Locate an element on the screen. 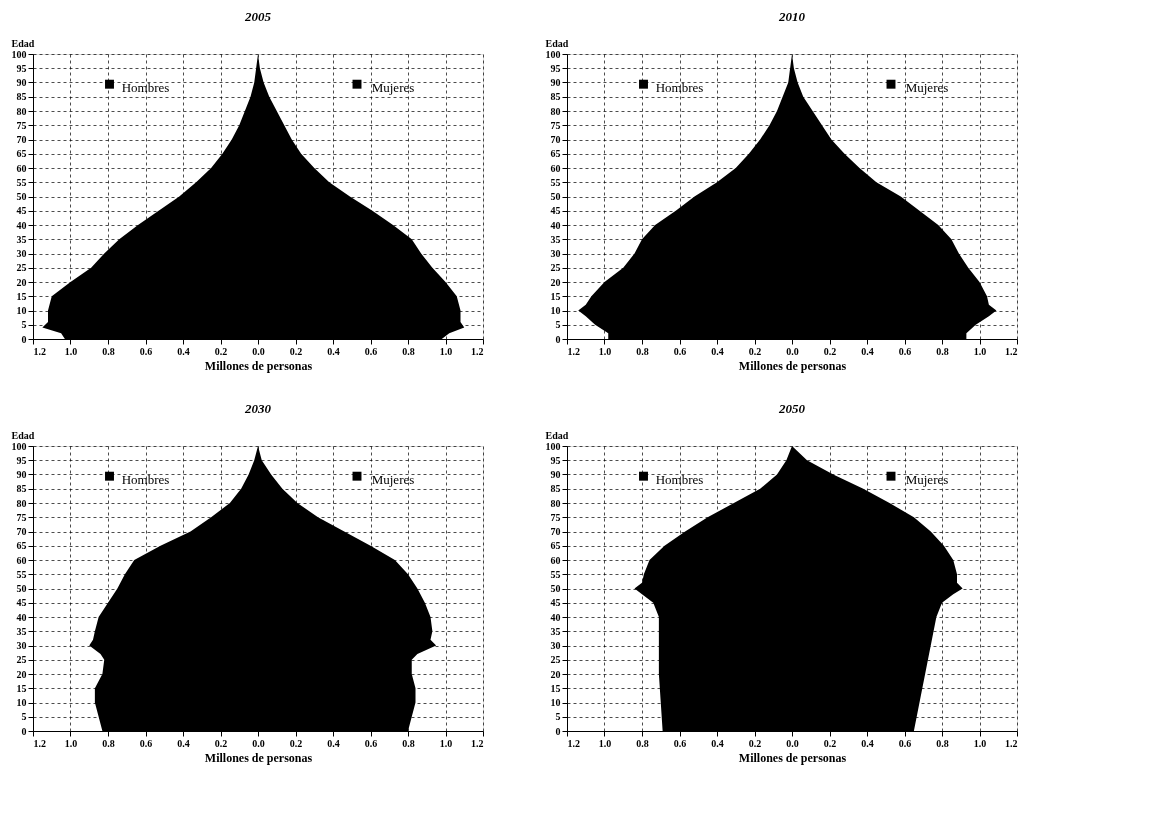 The image size is (1164, 824). chart-title: 2050 is located at coordinates (792, 408).